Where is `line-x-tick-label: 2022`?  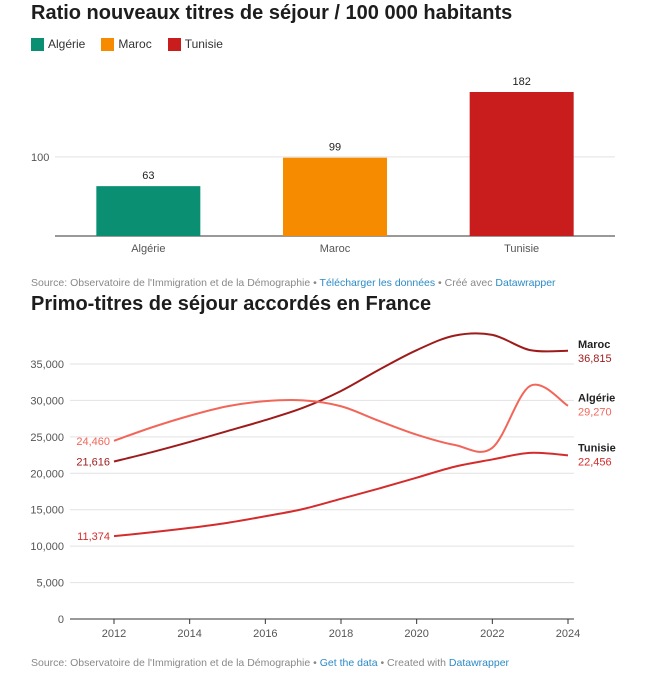
line-x-tick-label: 2022 is located at coordinates (492, 634).